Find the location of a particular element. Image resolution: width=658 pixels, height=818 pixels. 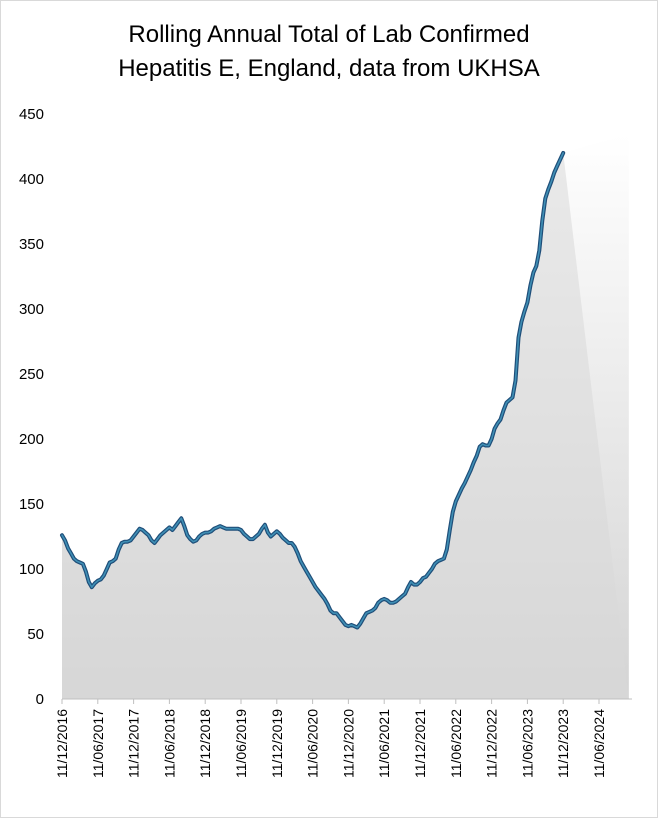

x-tick-label: 11/12/2023 is located at coordinates (563, 743).